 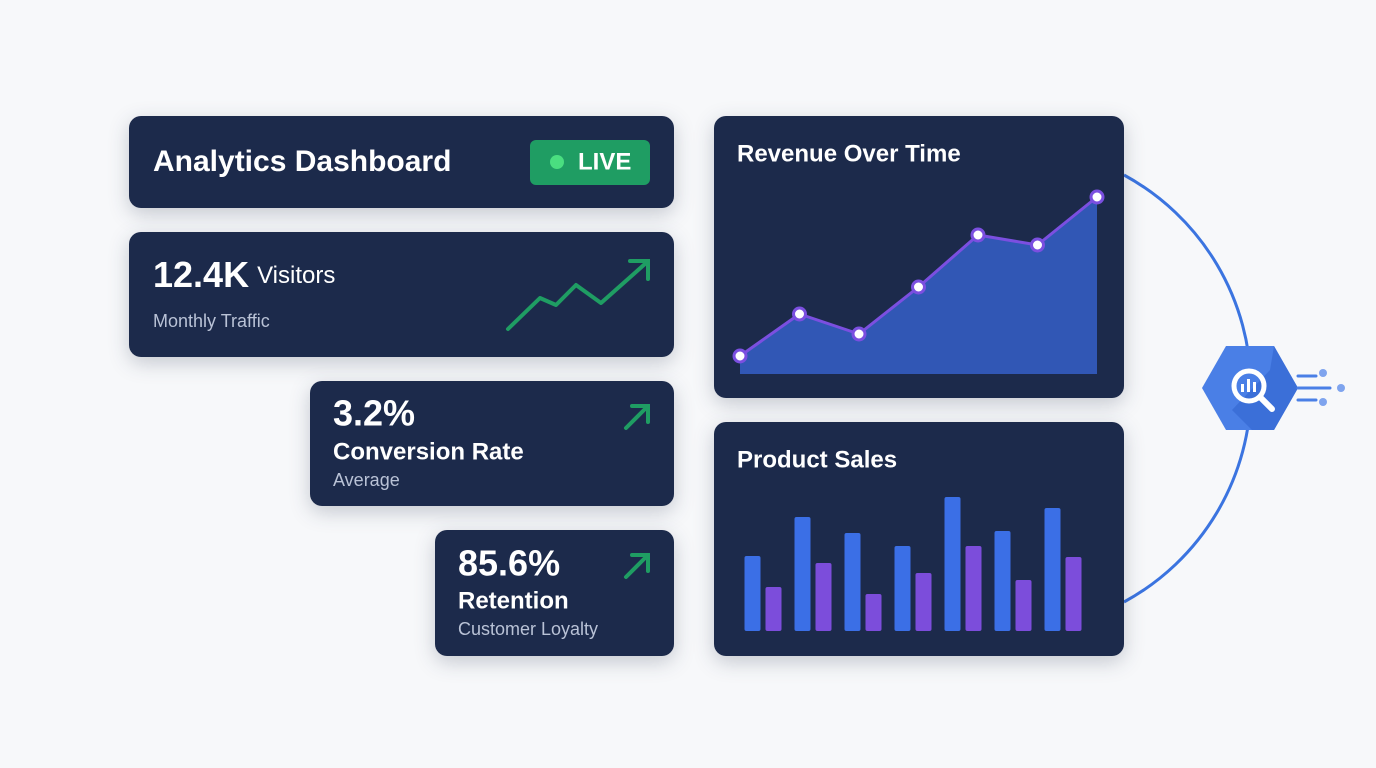 I want to click on metric-headline: 12.4K Visitors, so click(x=244, y=274).